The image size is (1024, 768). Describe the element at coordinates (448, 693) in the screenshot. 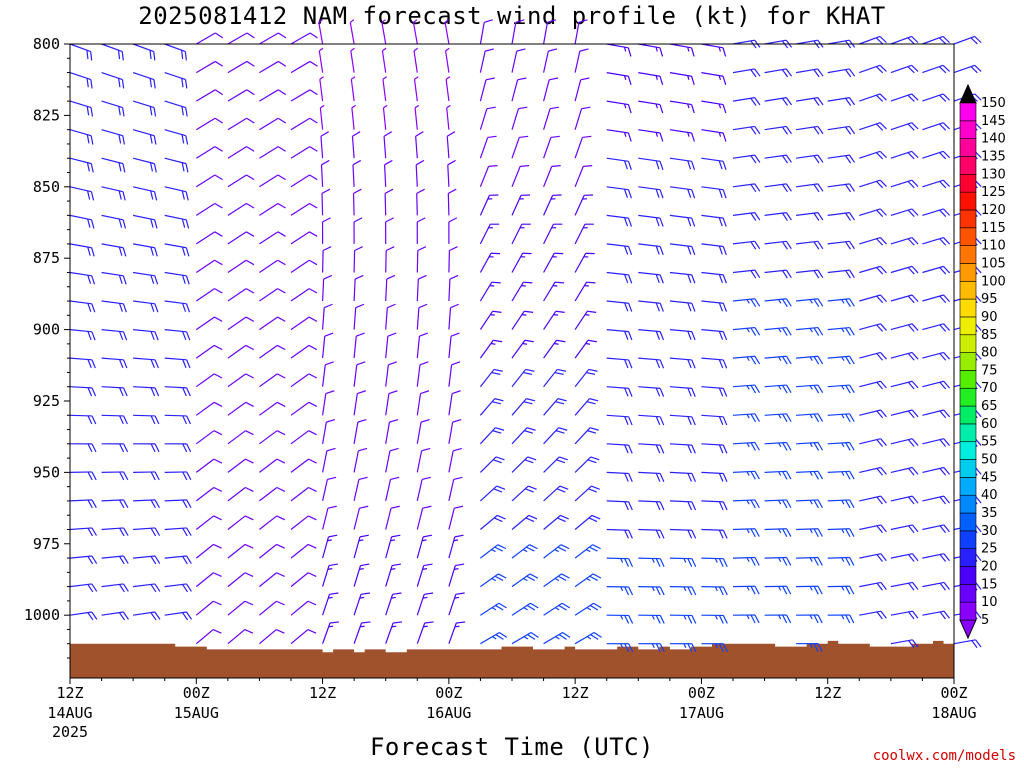

I see `x-tick-label: 00Z` at that location.